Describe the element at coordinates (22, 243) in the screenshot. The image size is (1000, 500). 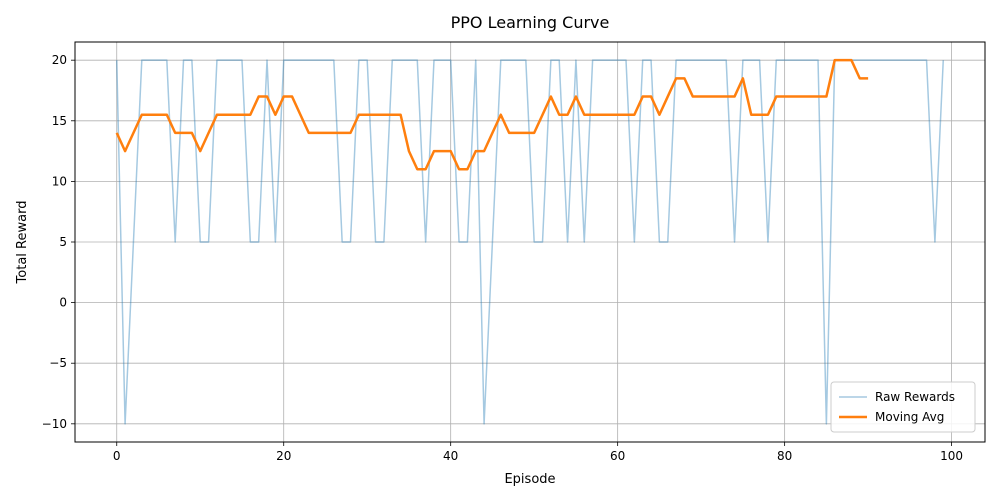
I see `y-axis-label: Total Reward` at that location.